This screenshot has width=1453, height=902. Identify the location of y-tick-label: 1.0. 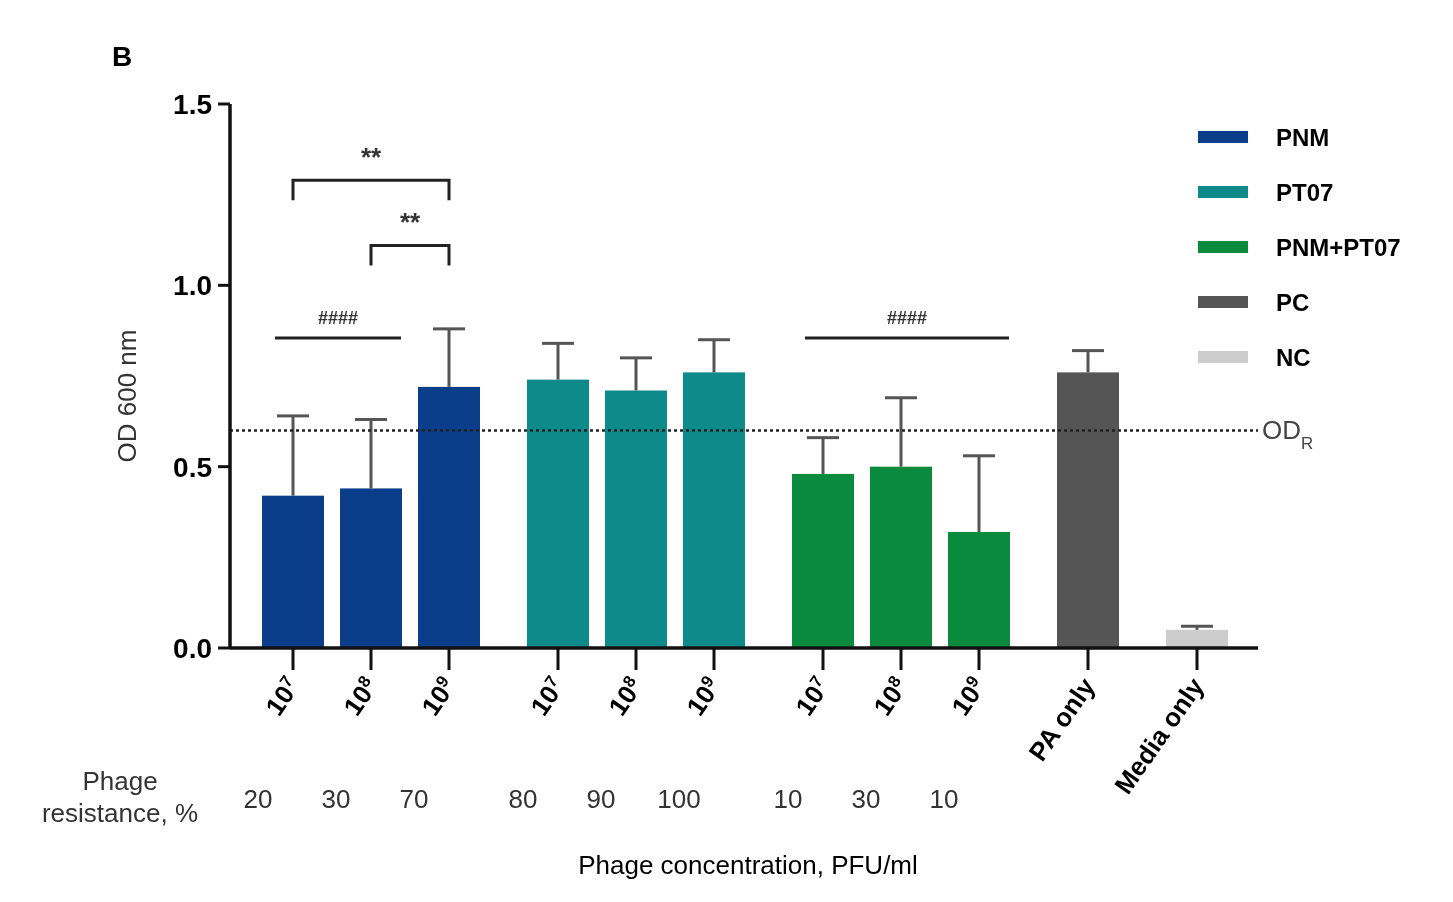
(192, 286).